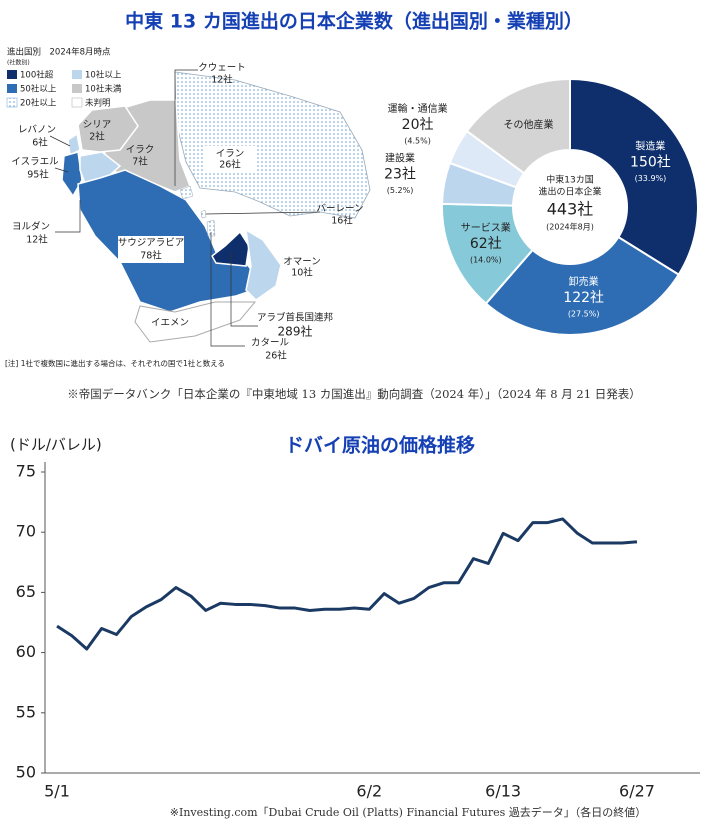 The width and height of the screenshot is (708, 828). What do you see at coordinates (26, 711) in the screenshot?
I see `y-tick-label: 55` at bounding box center [26, 711].